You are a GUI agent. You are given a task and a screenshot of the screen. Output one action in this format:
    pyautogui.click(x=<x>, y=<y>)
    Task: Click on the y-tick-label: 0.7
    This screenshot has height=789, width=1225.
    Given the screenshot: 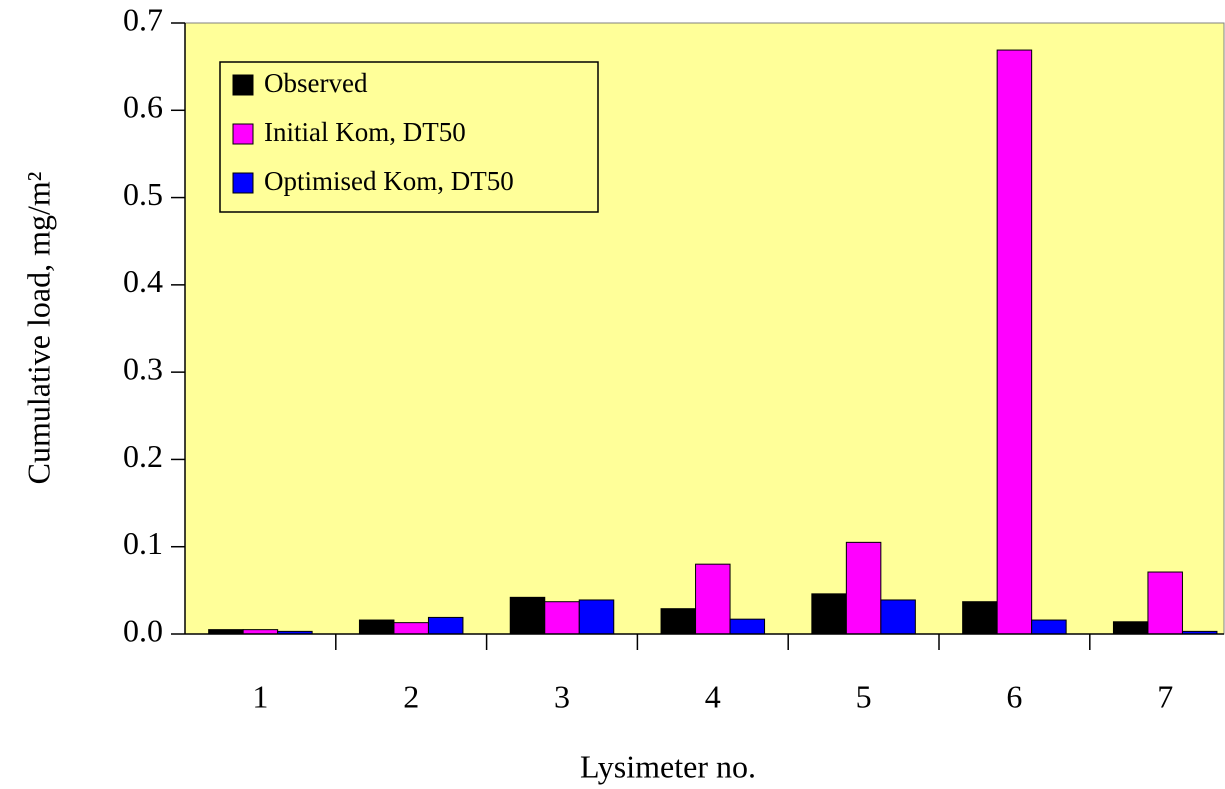 What is the action you would take?
    pyautogui.click(x=143, y=19)
    